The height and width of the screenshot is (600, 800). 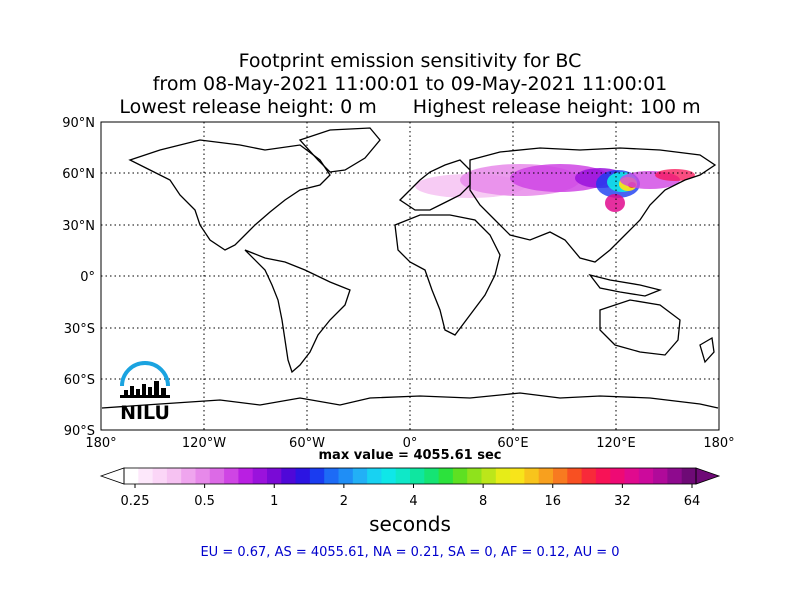 I want to click on colorbar-tick-label: 64, so click(x=692, y=501).